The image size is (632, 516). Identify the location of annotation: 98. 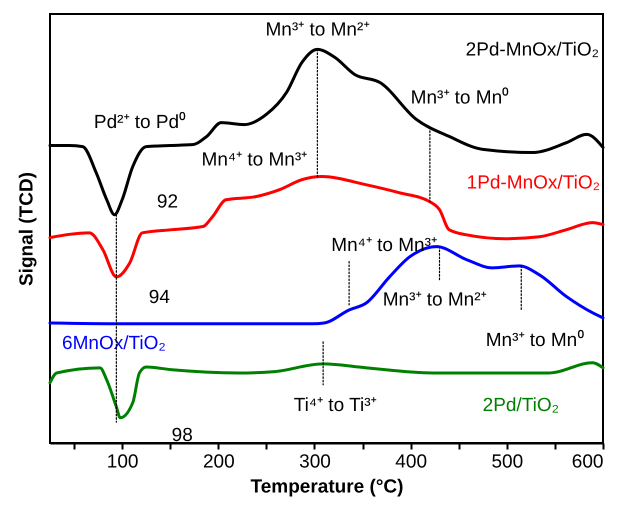
(182, 435).